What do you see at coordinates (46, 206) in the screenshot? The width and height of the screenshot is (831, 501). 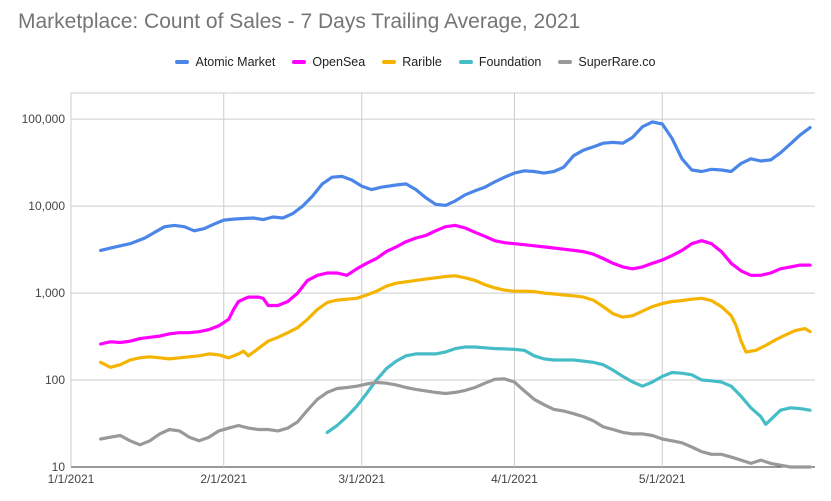 I see `y-tick-label: 10,000` at bounding box center [46, 206].